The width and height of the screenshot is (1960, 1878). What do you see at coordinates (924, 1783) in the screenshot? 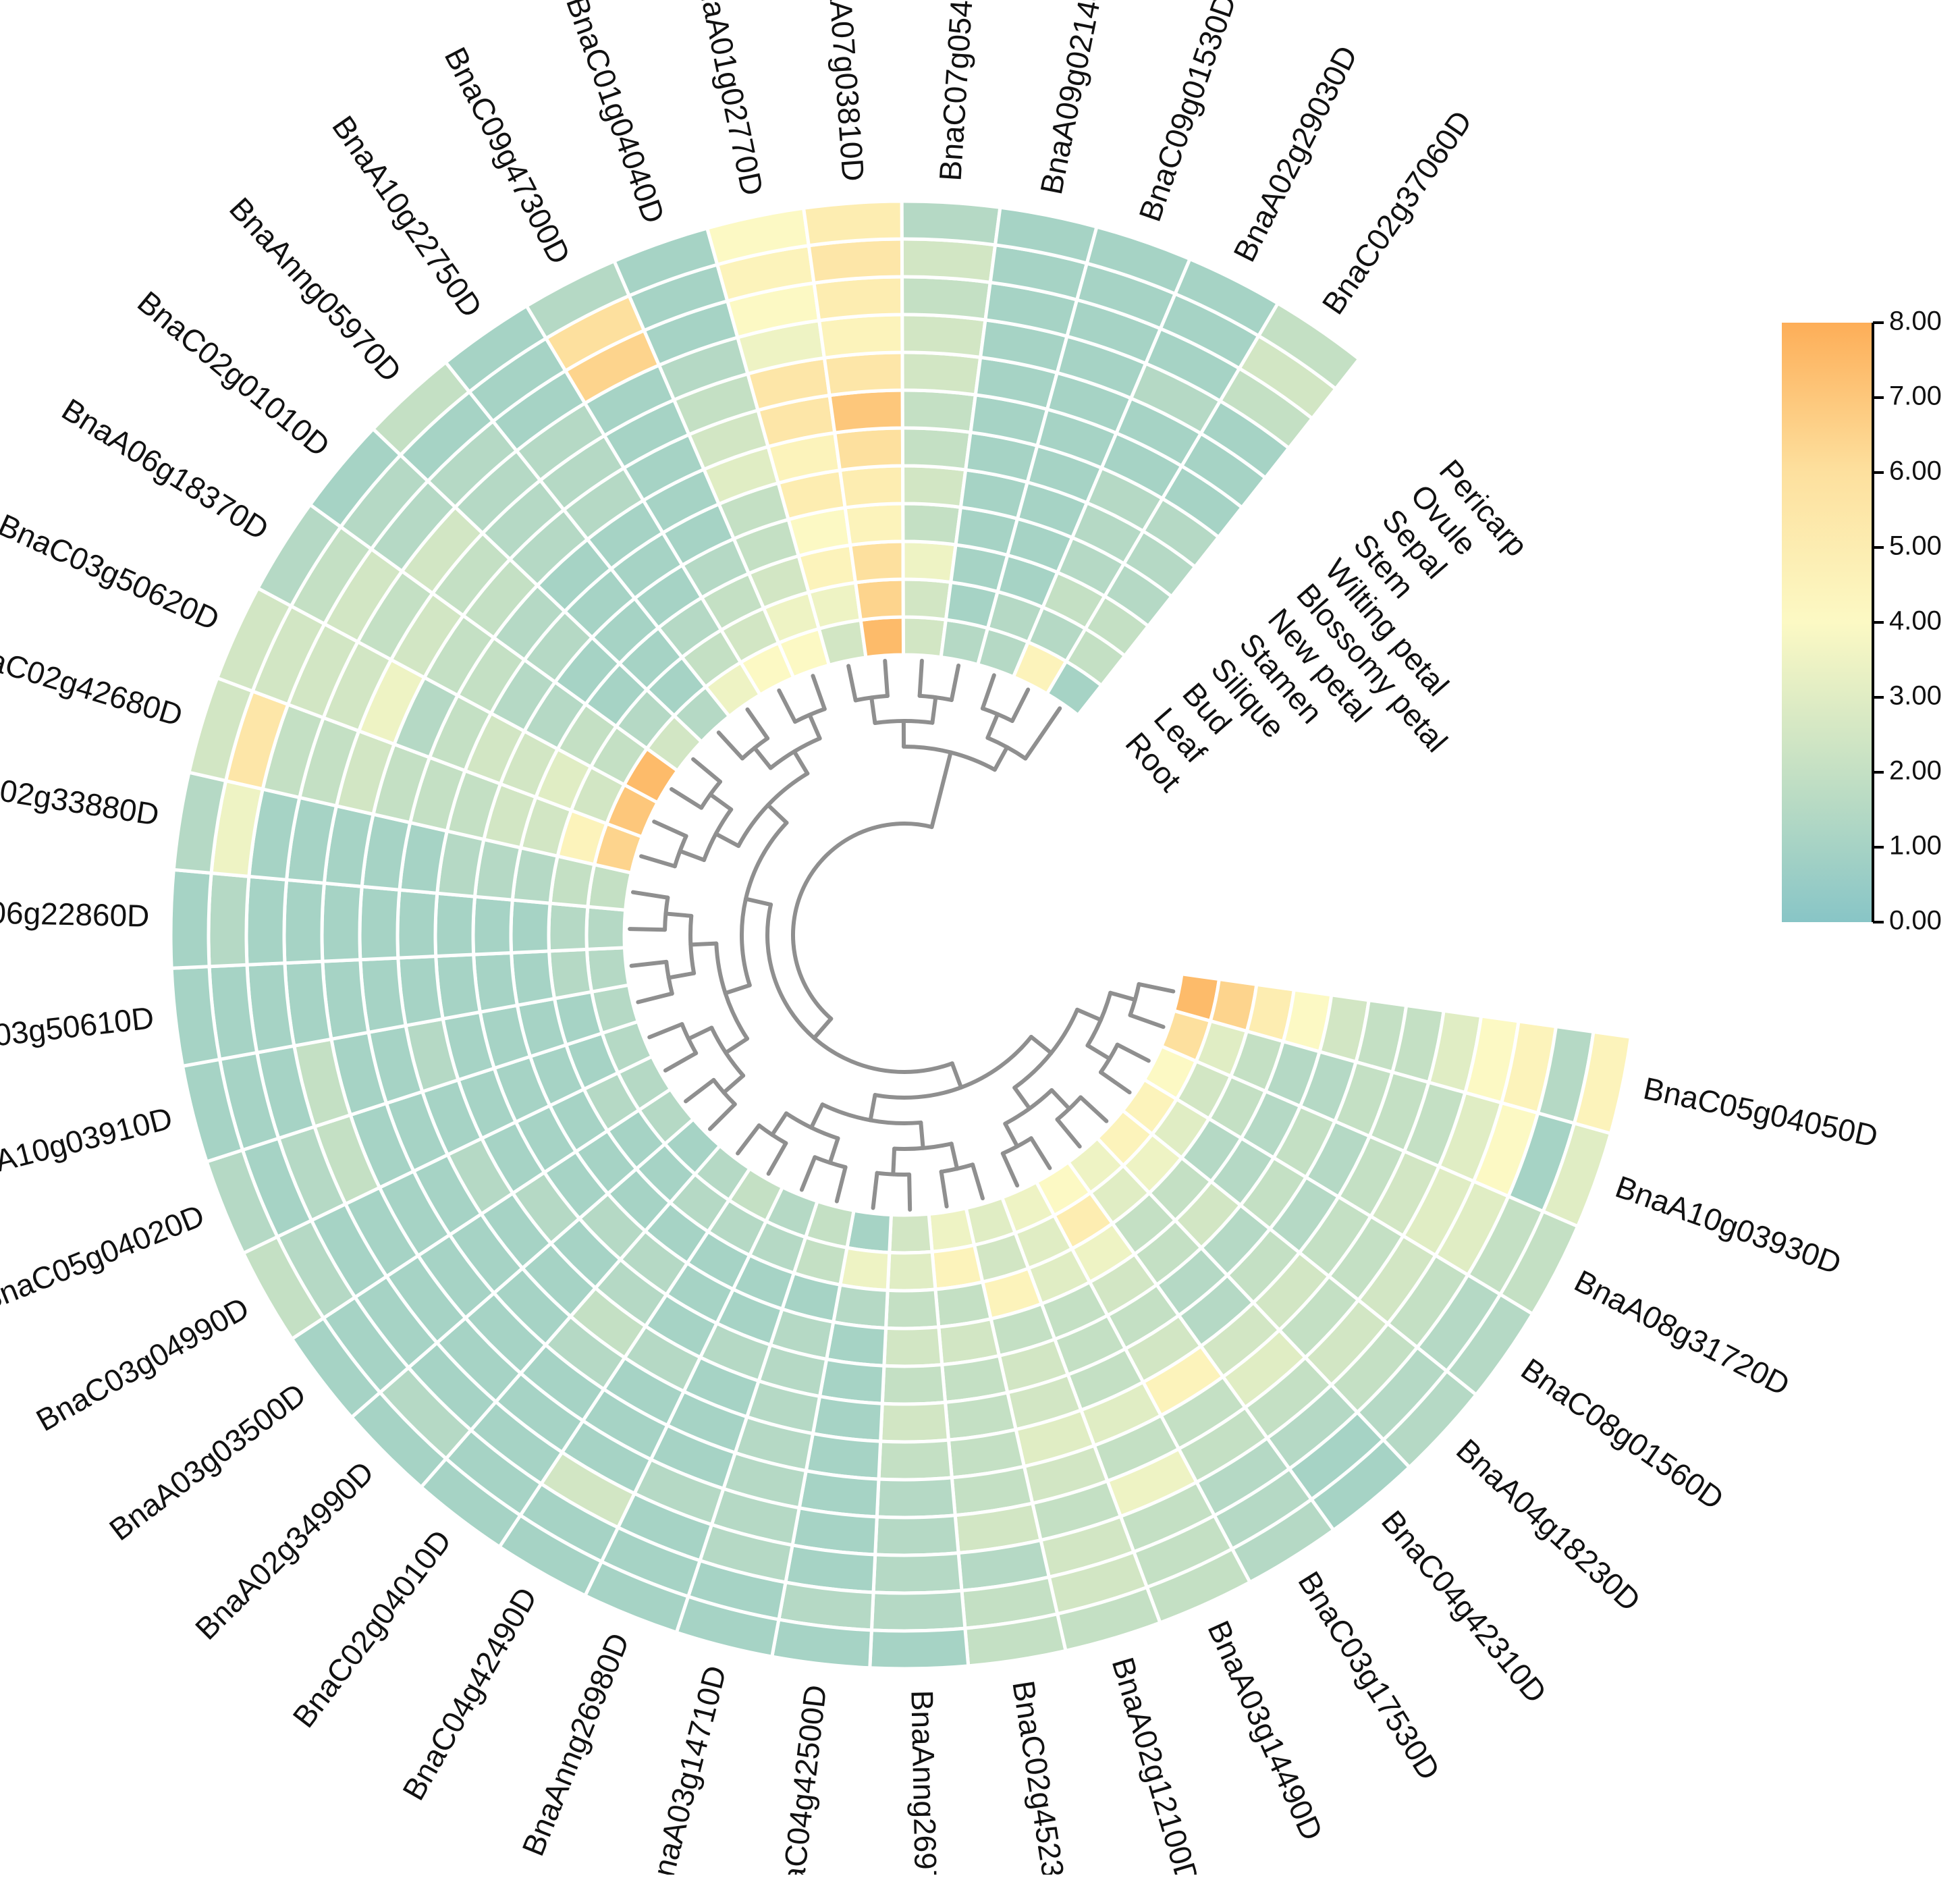
I see `gene-label: BnaAnng26970D` at bounding box center [924, 1783].